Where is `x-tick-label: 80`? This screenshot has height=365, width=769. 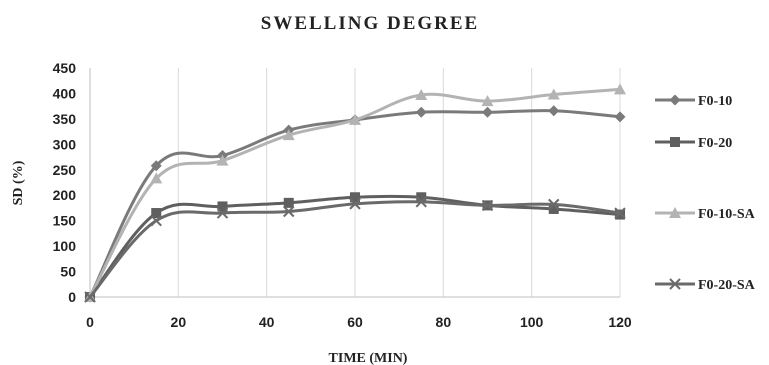 x-tick-label: 80 is located at coordinates (444, 322).